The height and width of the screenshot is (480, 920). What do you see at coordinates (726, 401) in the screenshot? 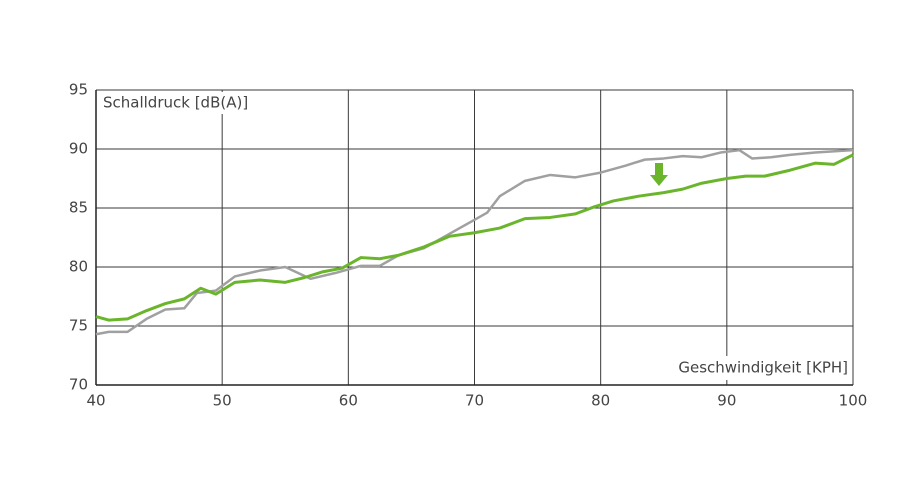
I see `x-tick-label: 90` at bounding box center [726, 401].